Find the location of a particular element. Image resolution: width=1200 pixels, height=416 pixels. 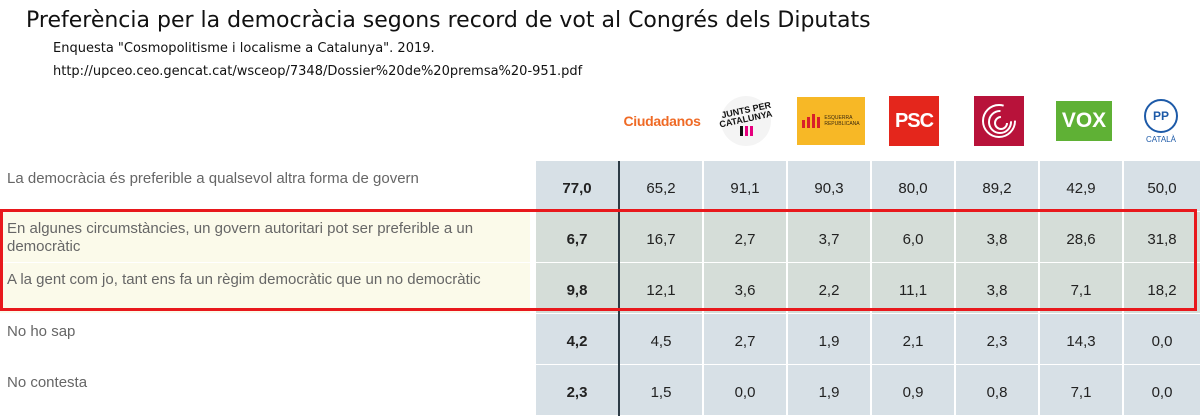

total-cell: 6,7 is located at coordinates (577, 237).